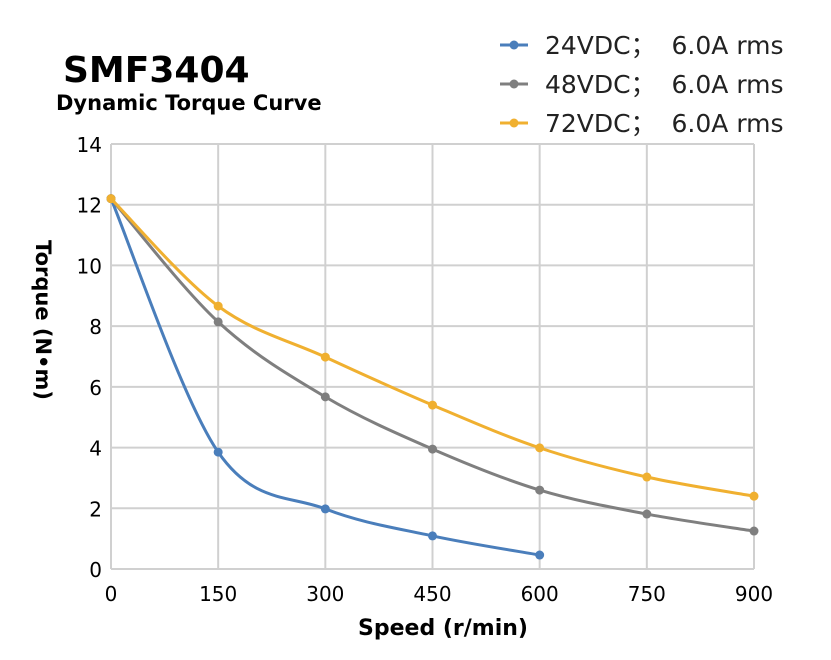 The height and width of the screenshot is (660, 831). What do you see at coordinates (89, 145) in the screenshot?
I see `y-tick-label: 14` at bounding box center [89, 145].